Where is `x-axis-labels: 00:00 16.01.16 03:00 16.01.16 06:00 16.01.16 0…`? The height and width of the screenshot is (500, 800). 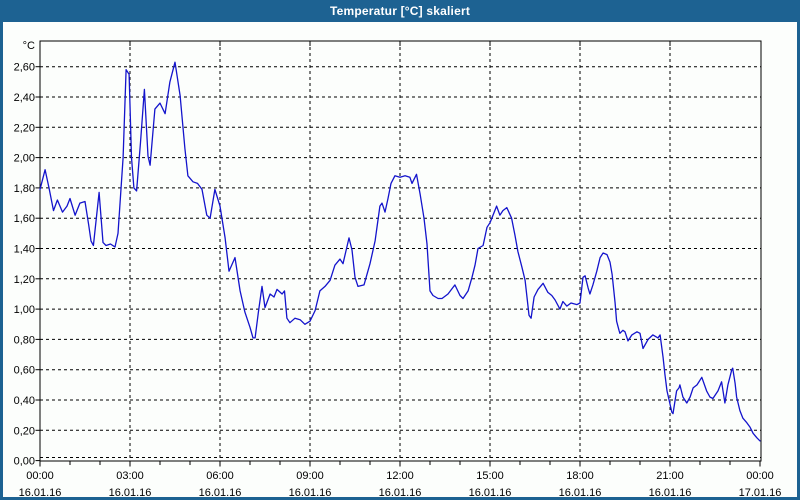 x-axis-labels: 00:00 16.01.16 03:00 16.01.16 06:00 16.01.16 0… is located at coordinates (400, 484).